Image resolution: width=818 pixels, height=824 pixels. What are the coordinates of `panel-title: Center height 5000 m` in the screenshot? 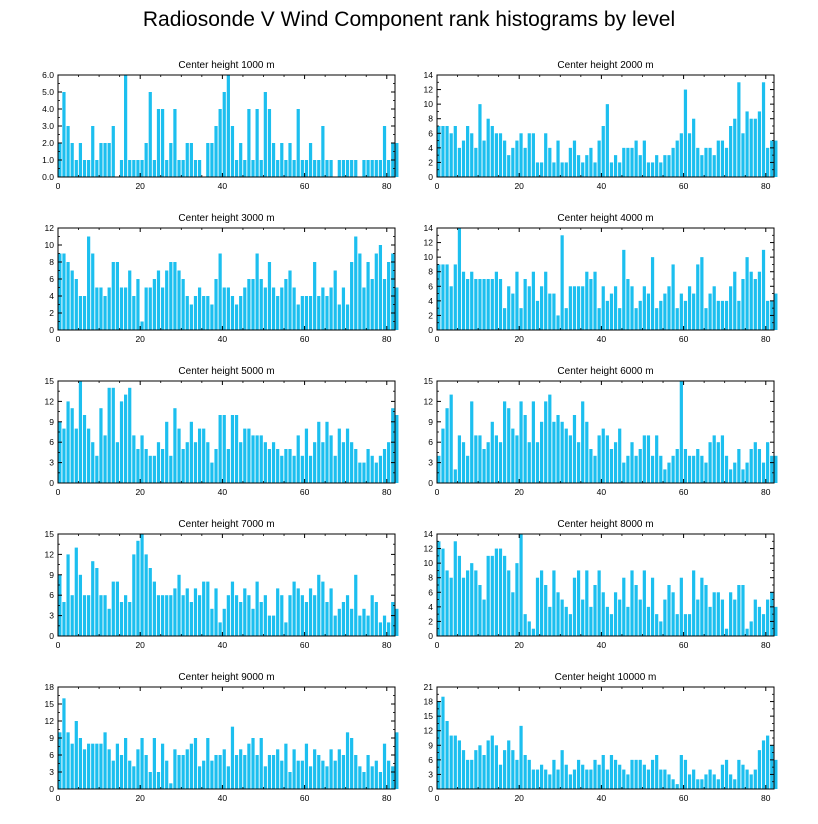 It's located at (226, 371).